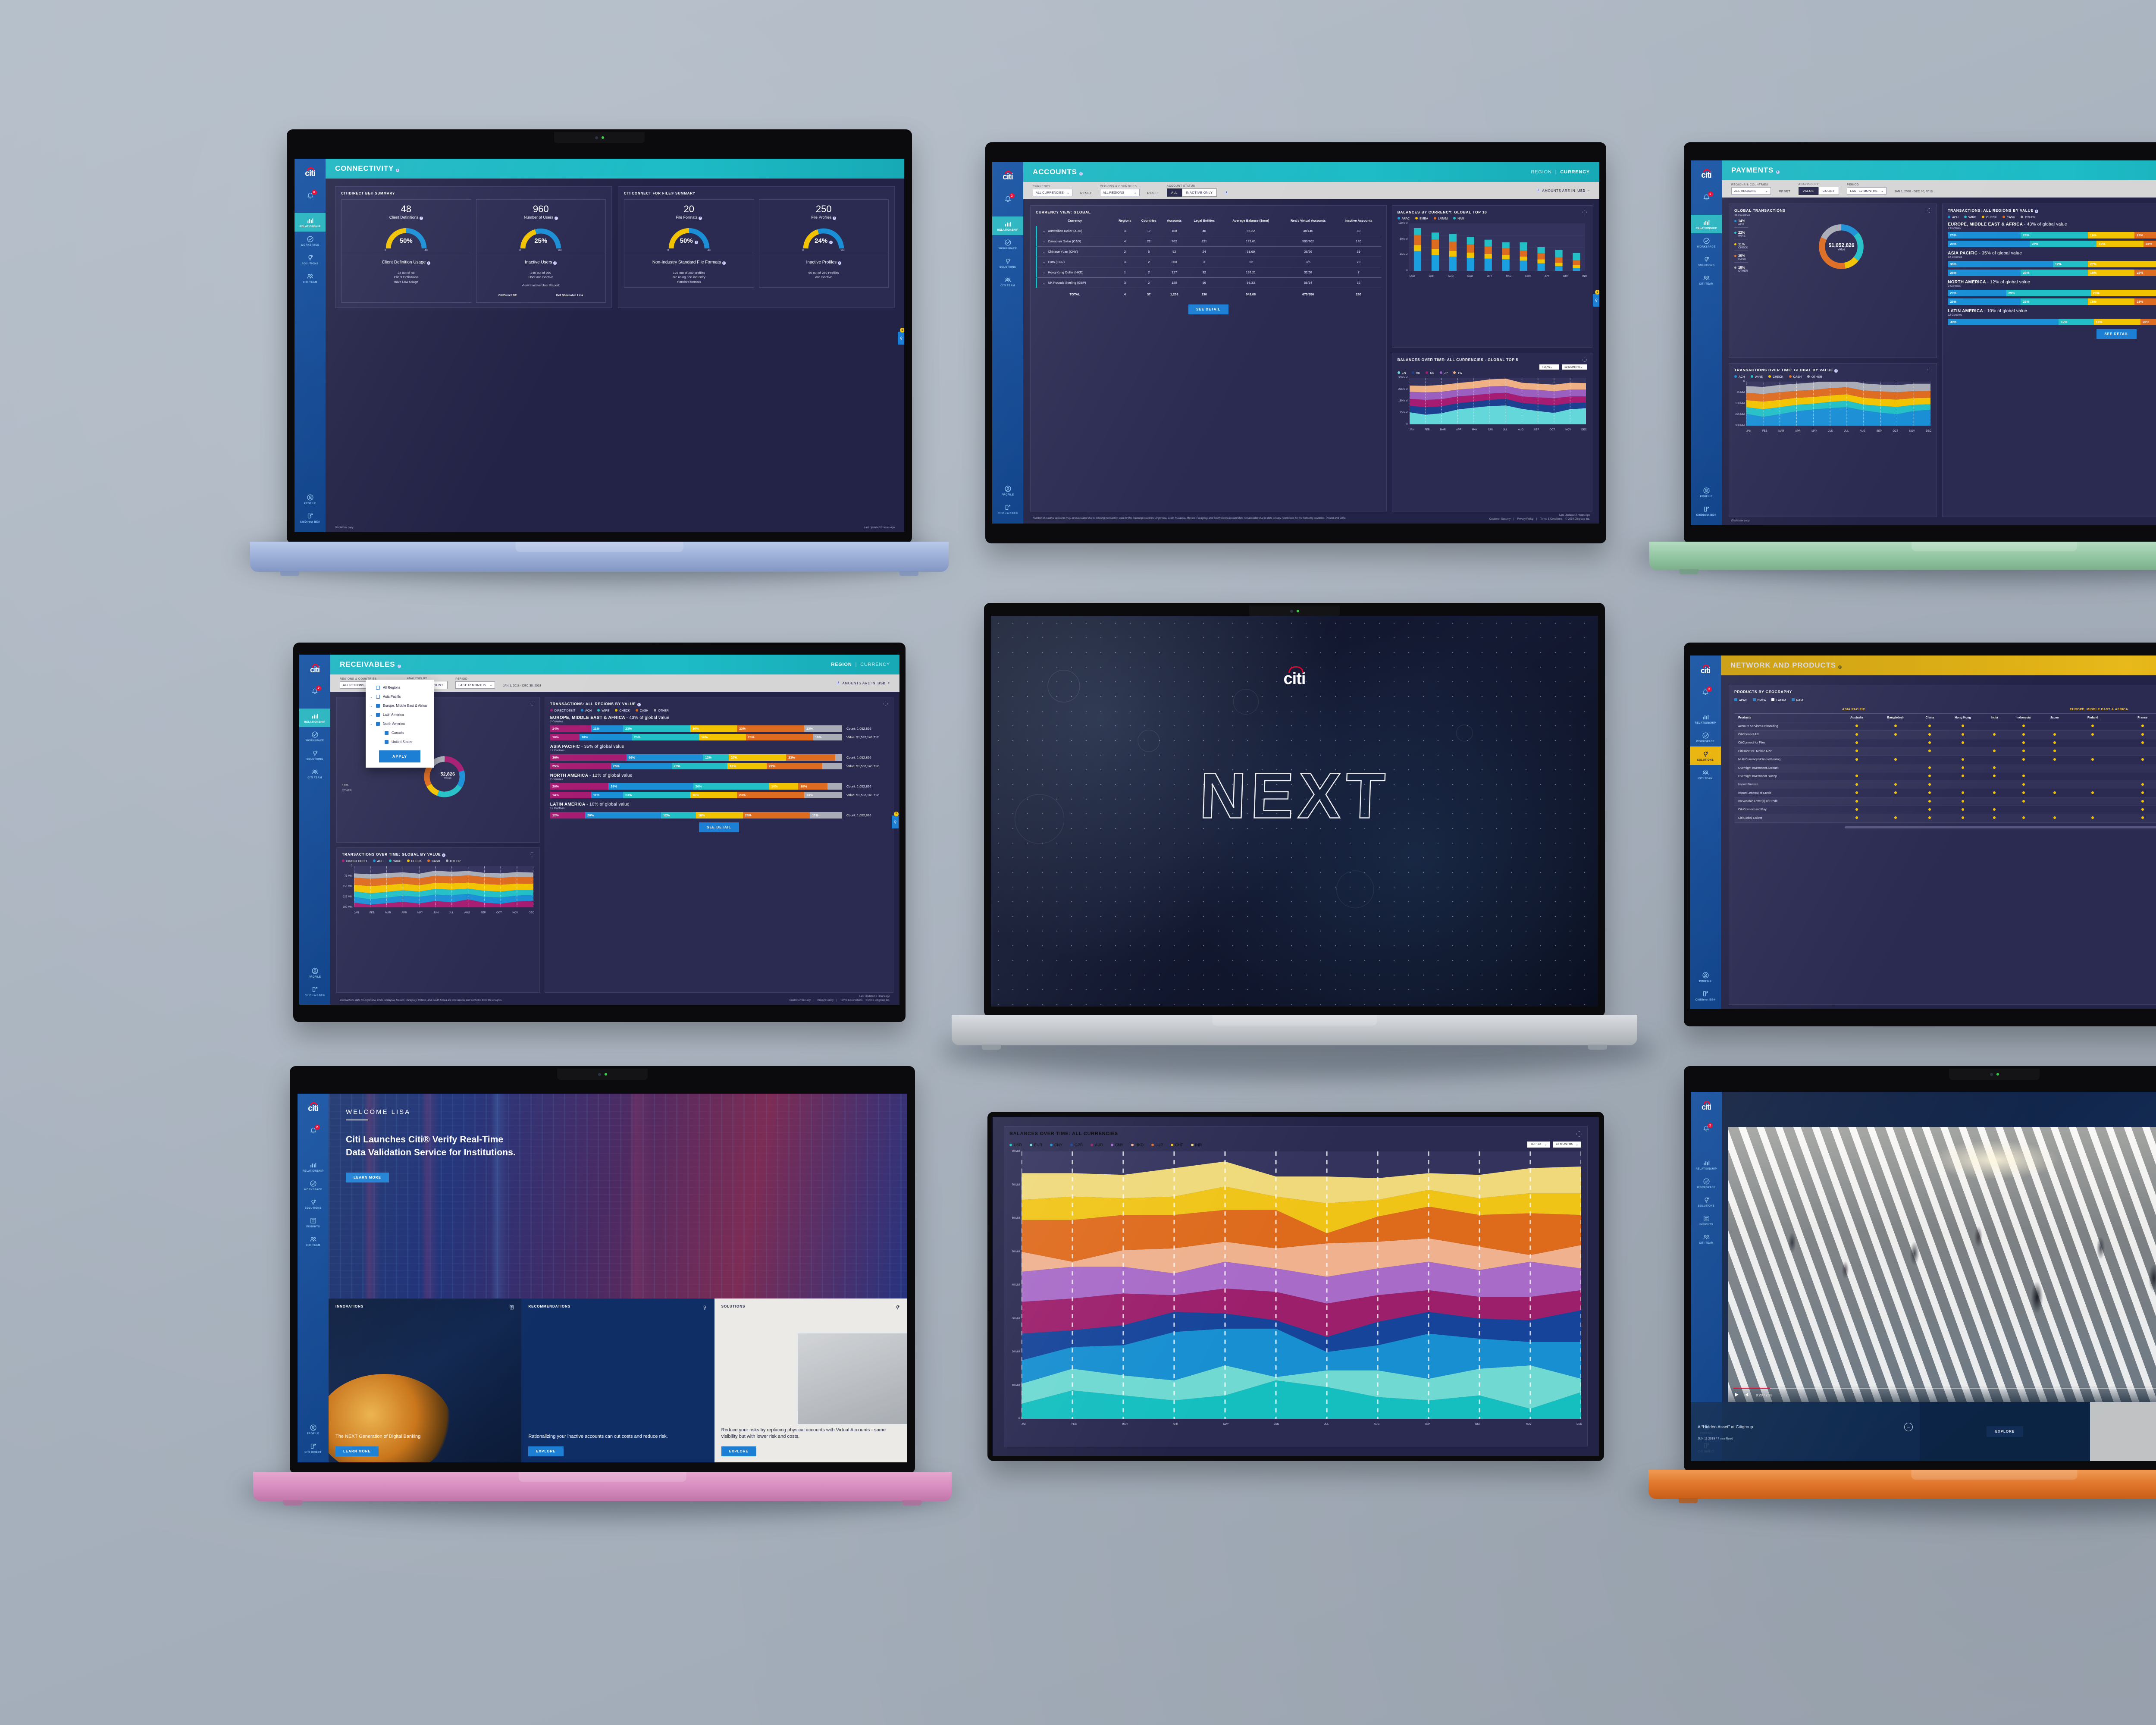 This screenshot has height=1725, width=2156. Describe the element at coordinates (1945, 802) in the screenshot. I see `table-row: Irrevocable Letter(s) of Credit` at that location.